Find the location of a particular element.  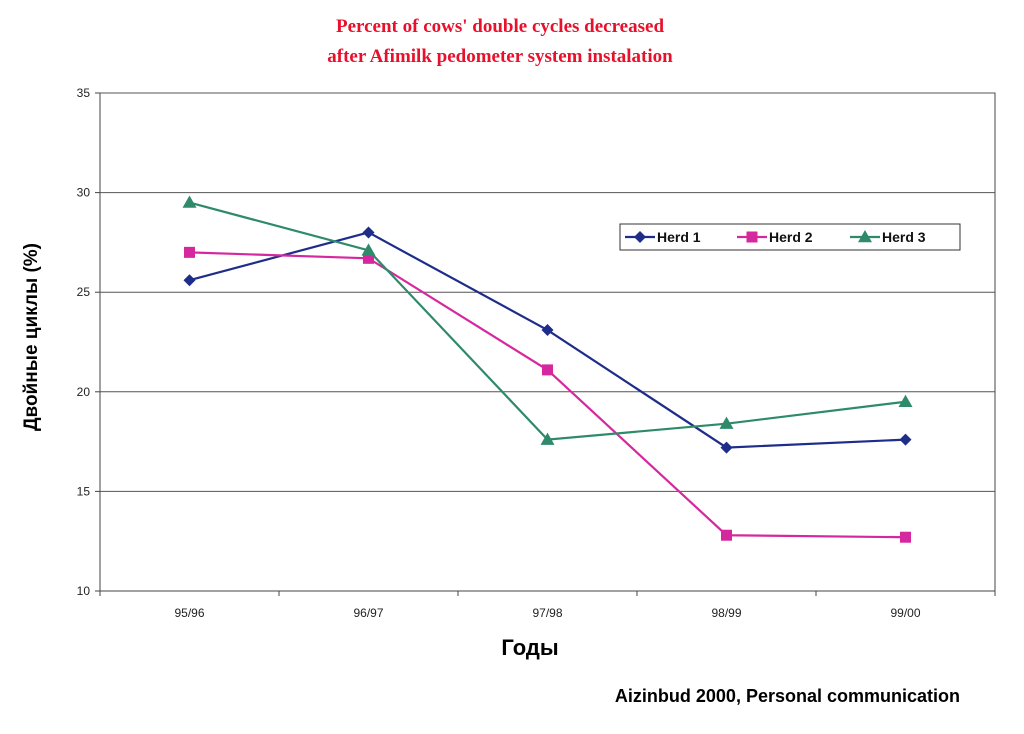

legend: Herd 1 Herd 2 Herd 3 is located at coordinates (790, 237).